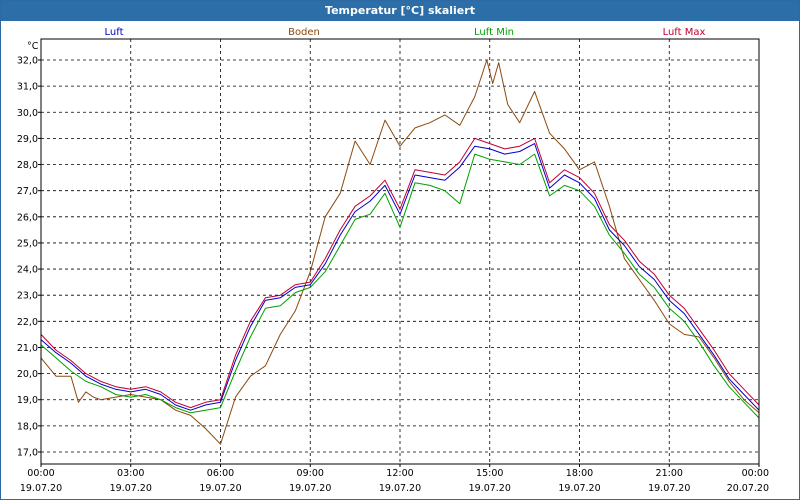 The image size is (800, 500). What do you see at coordinates (684, 32) in the screenshot?
I see `legend-item: Luft Max` at bounding box center [684, 32].